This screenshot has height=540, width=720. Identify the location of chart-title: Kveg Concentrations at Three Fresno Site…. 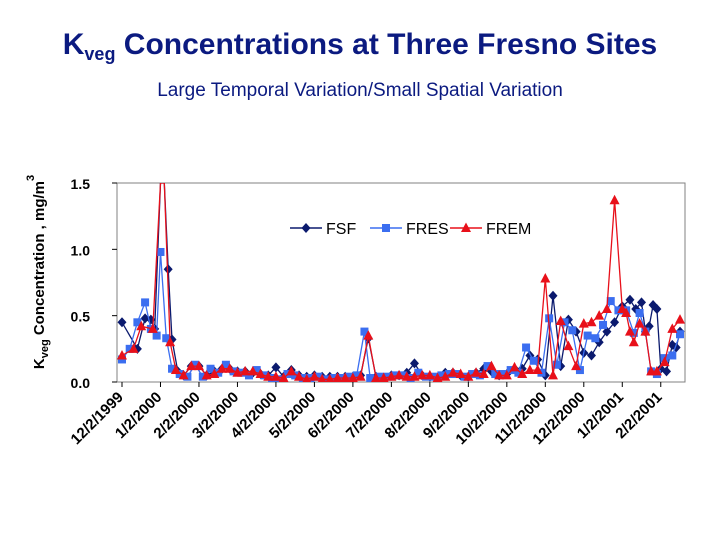
(360, 46).